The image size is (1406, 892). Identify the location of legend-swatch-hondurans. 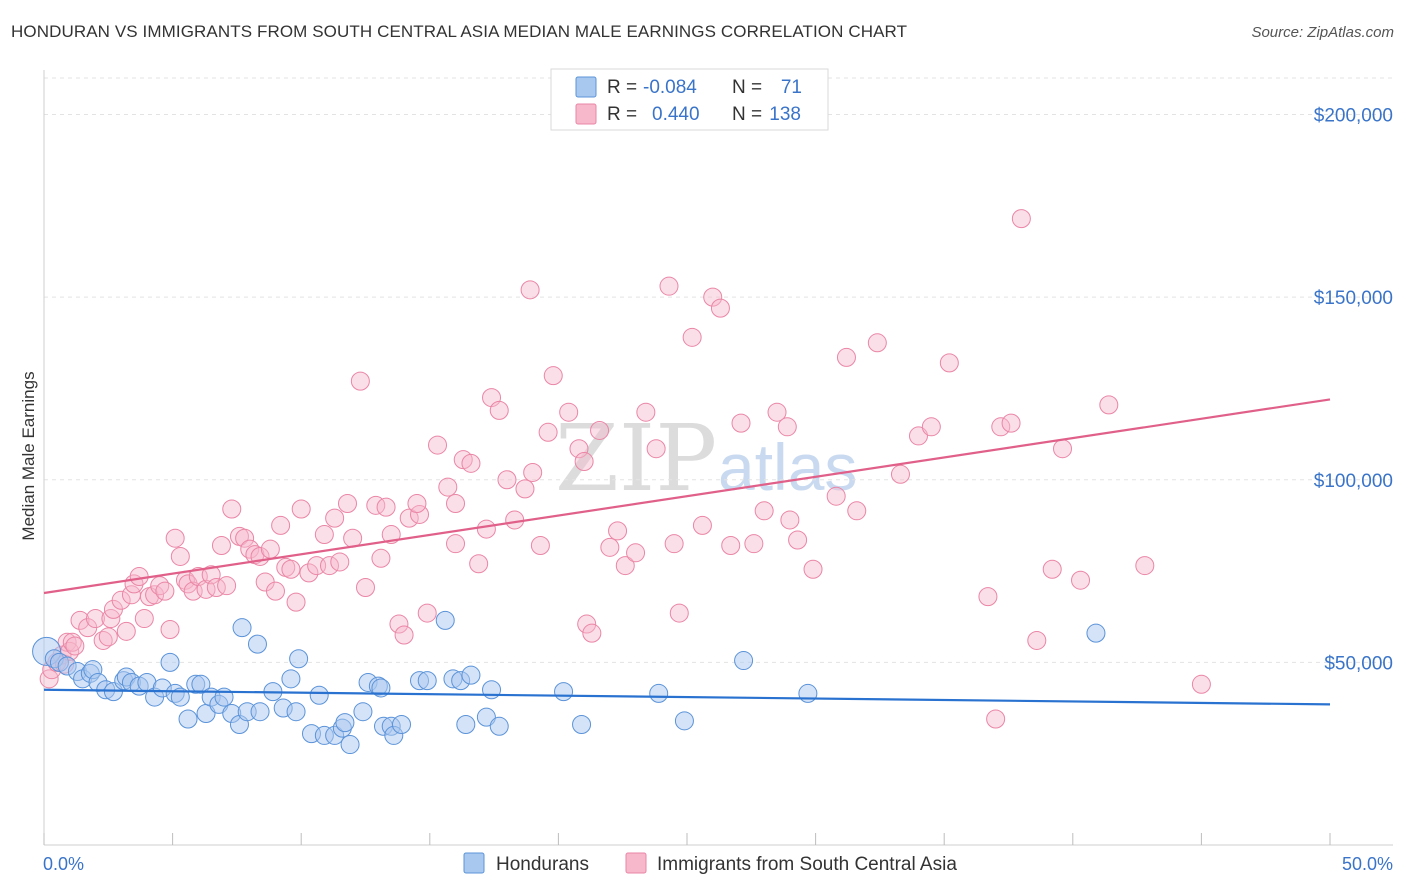
(586, 87).